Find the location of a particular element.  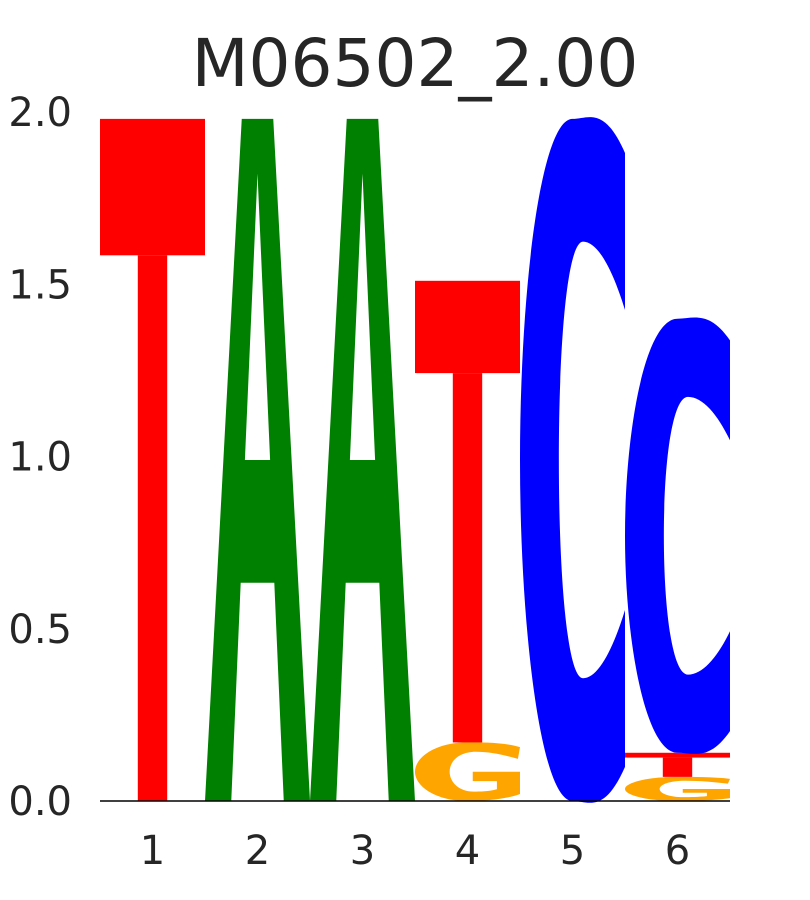

y-tick-label: 0.0 is located at coordinates (40, 802).